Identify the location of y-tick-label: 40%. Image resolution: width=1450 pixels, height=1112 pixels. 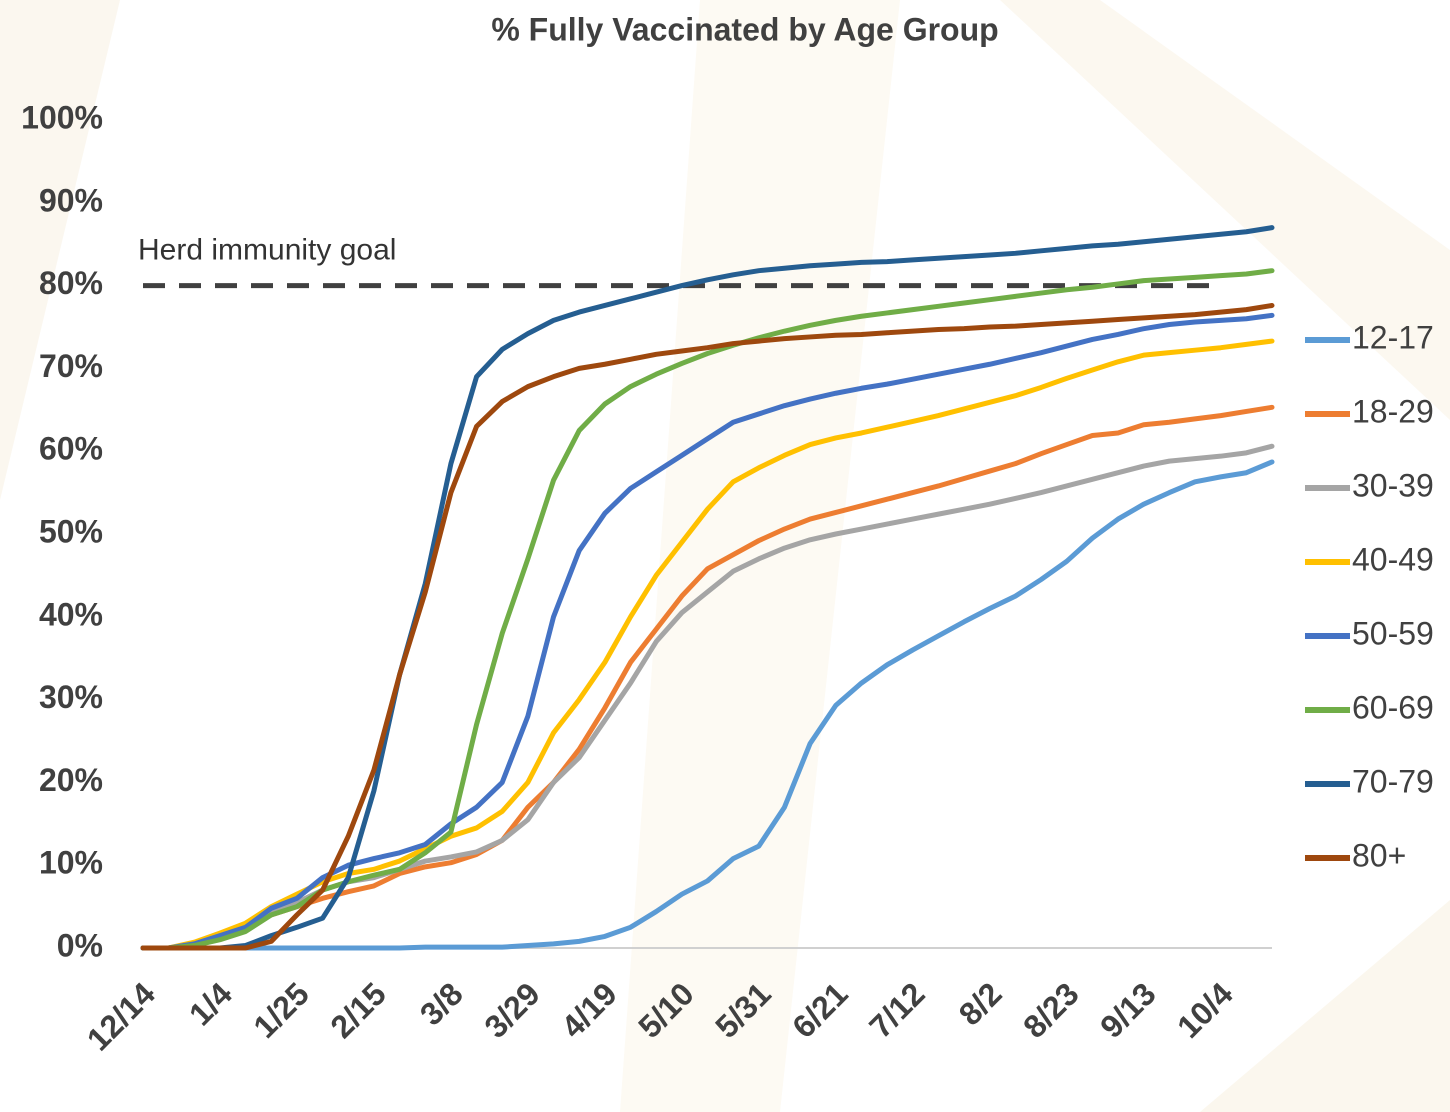
(71, 614).